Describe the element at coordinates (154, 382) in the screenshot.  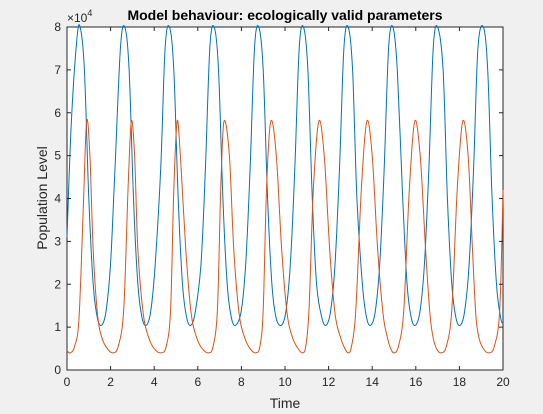
I see `x-tick-label: 4` at that location.